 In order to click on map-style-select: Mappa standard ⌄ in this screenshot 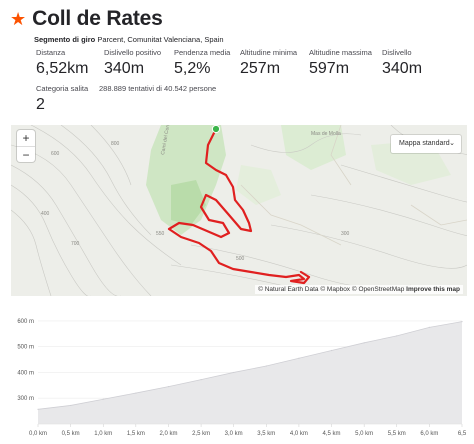, I will do `click(426, 144)`.